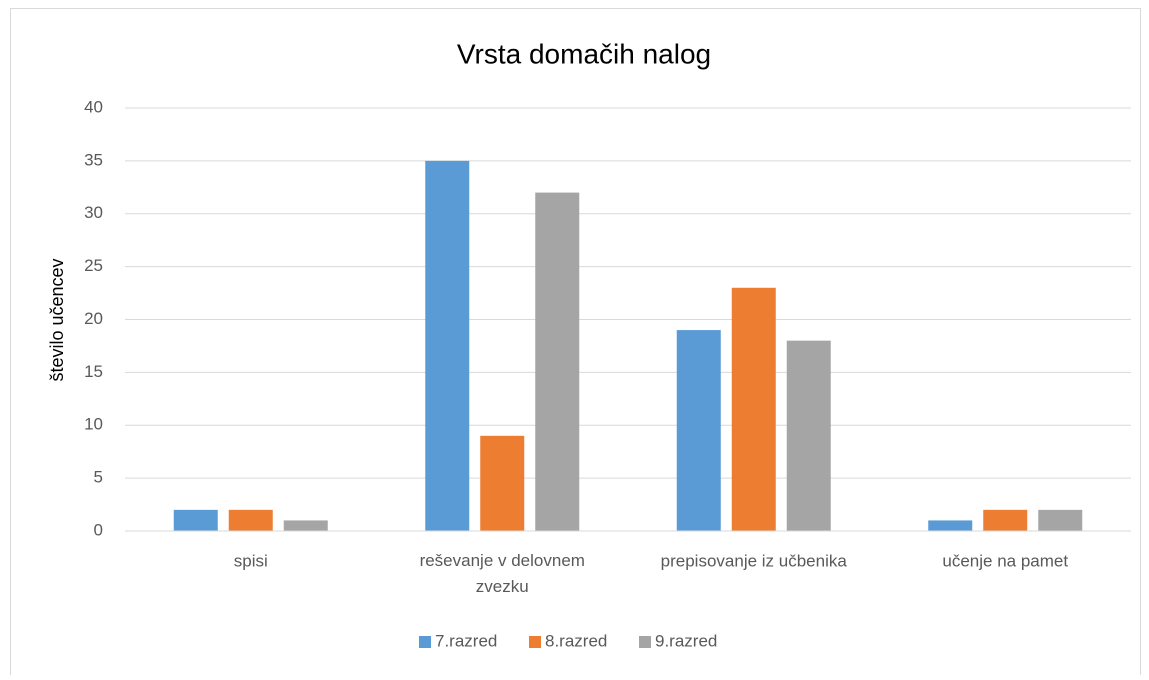  What do you see at coordinates (754, 560) in the screenshot?
I see `x-tick-label: prepisovanje iz učbenika` at bounding box center [754, 560].